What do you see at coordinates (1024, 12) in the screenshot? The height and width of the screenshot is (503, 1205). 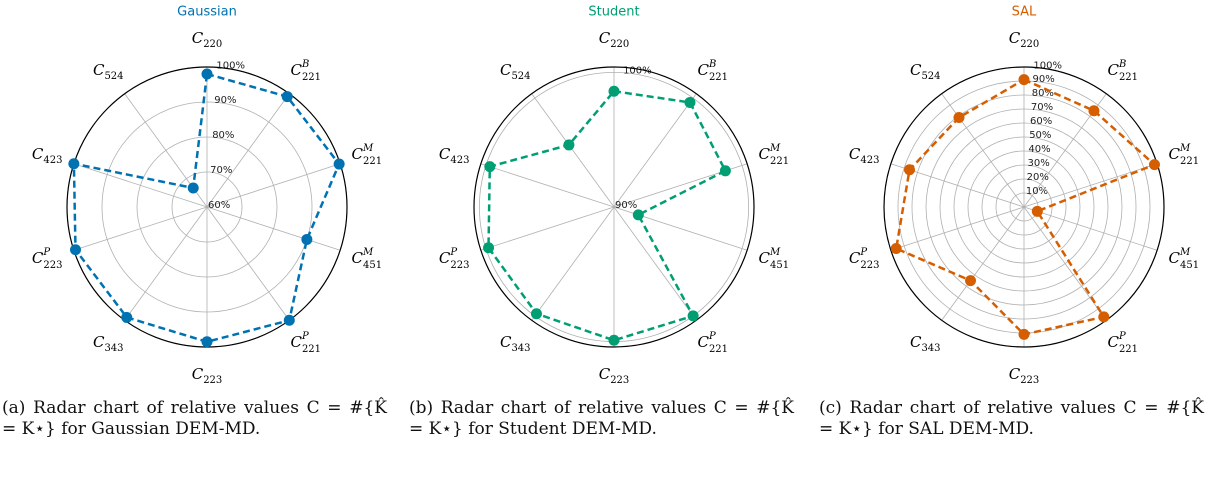 I see `chart-title: SAL` at bounding box center [1024, 12].